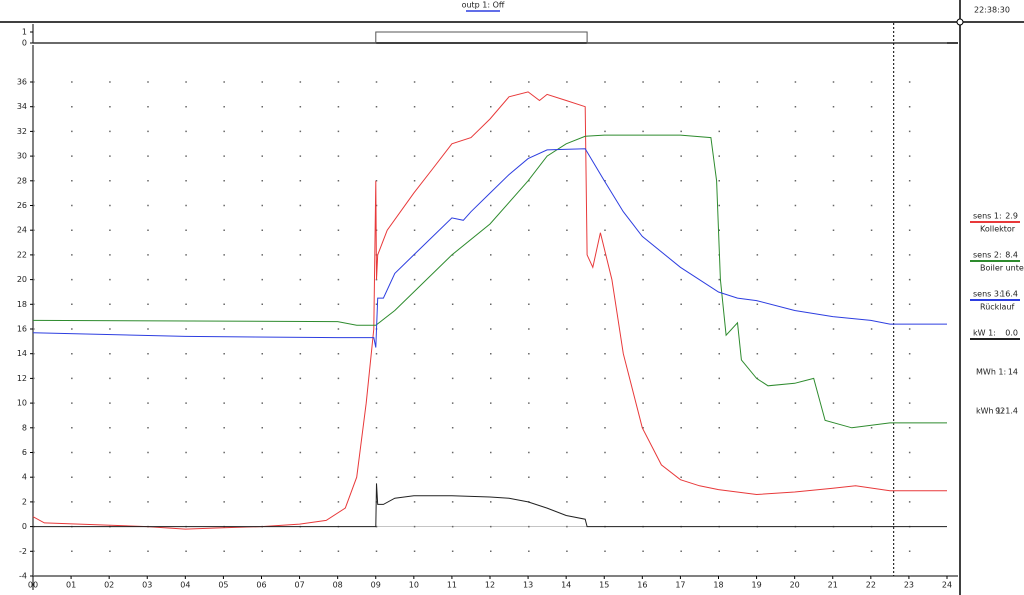 This screenshot has height=595, width=1024. I want to click on legend-label: Boiler unten, so click(1002, 268).